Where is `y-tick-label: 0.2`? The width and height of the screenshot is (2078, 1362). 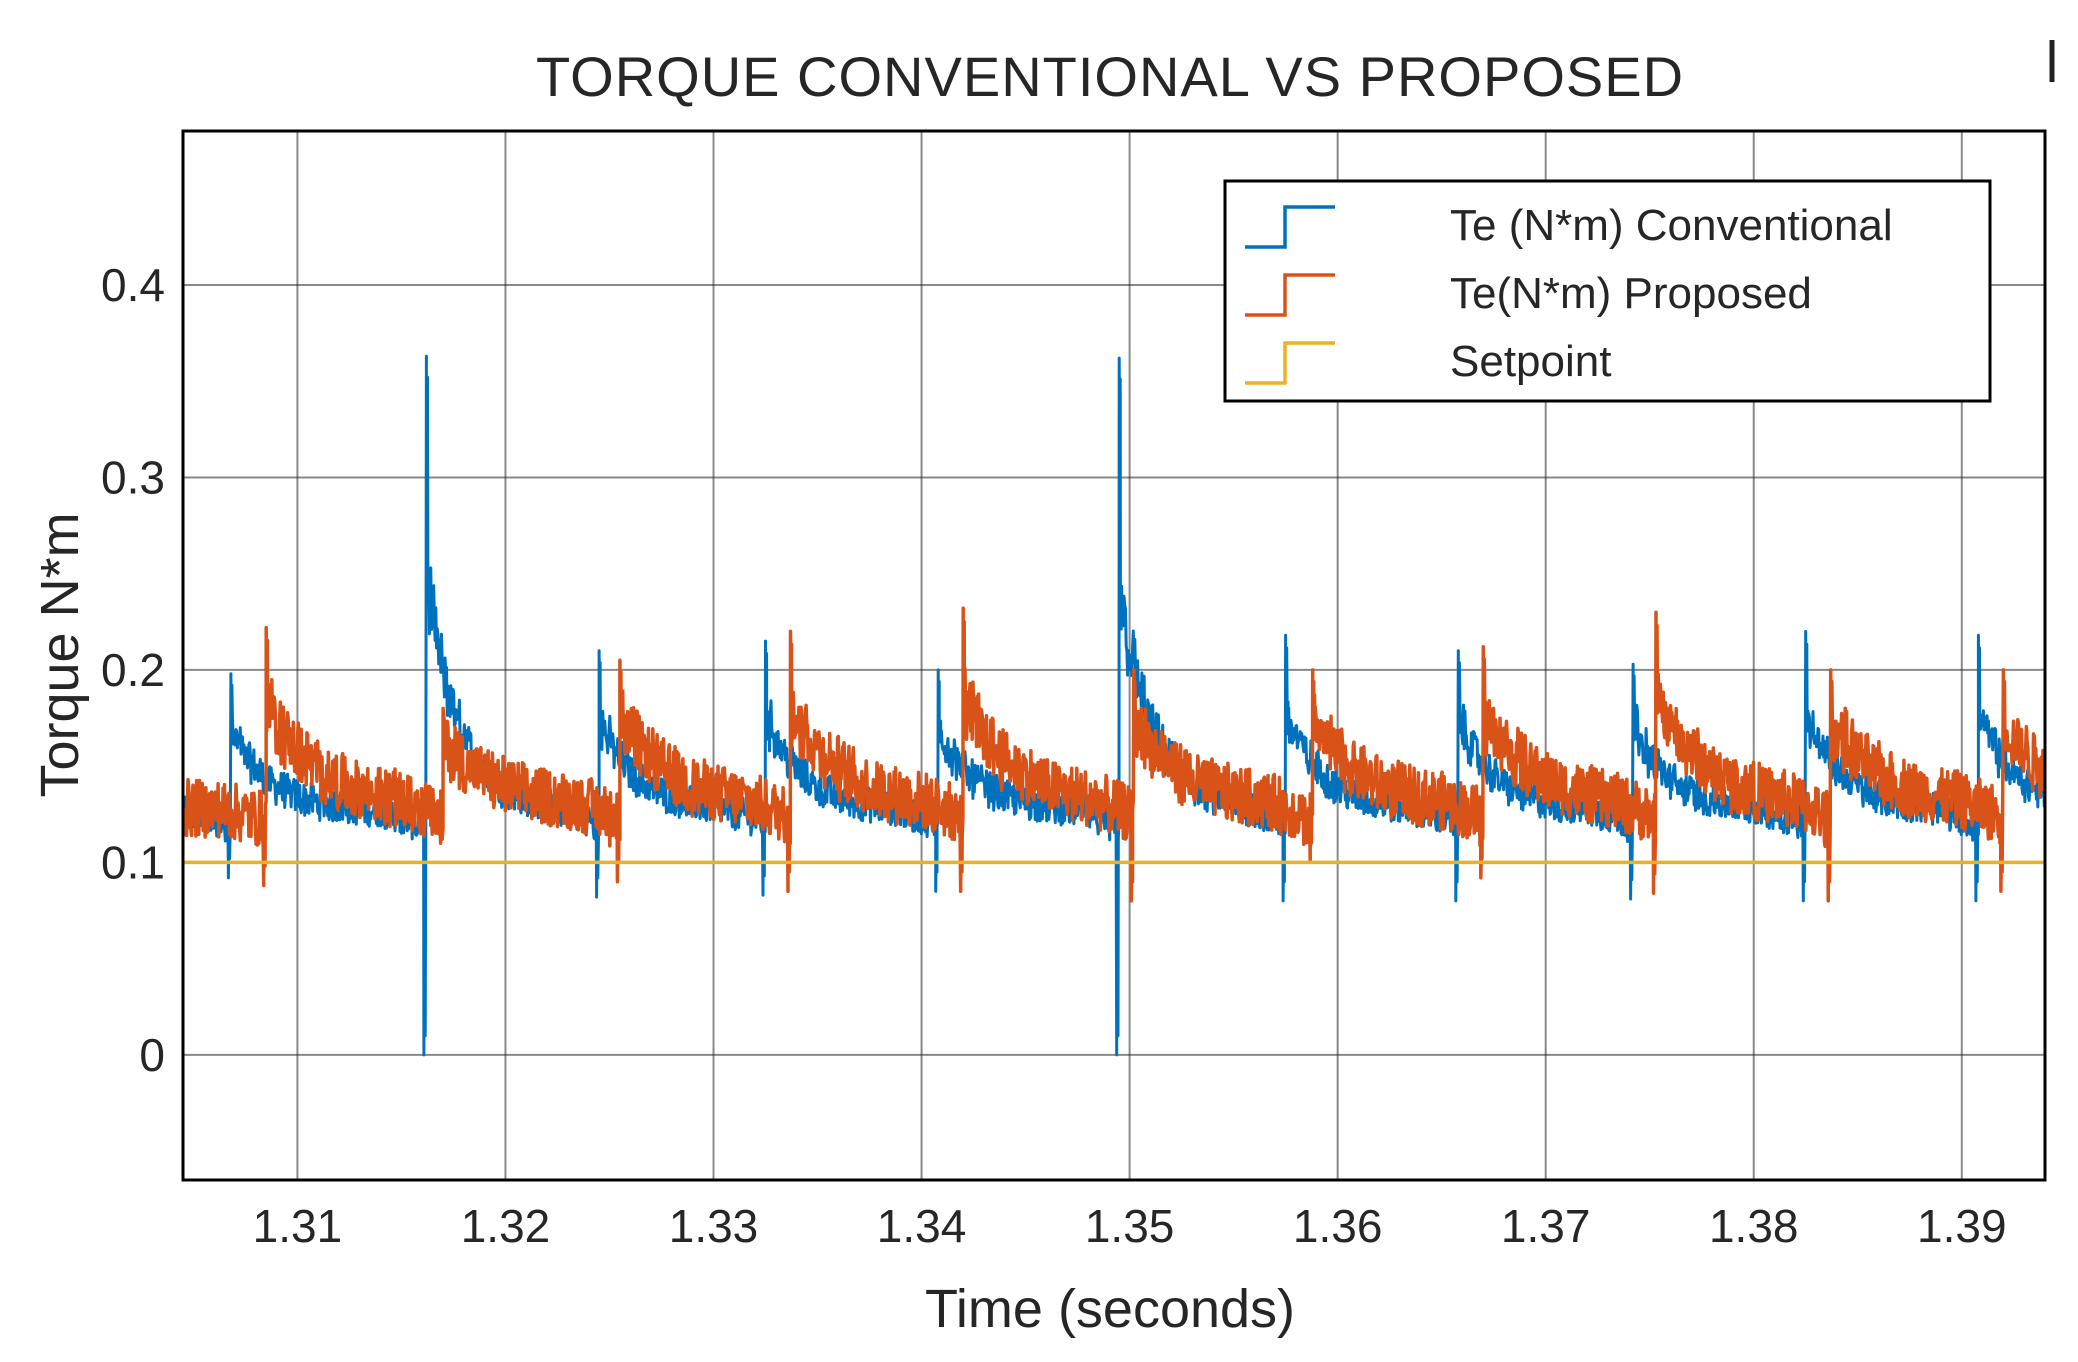
y-tick-label: 0.2 is located at coordinates (133, 670).